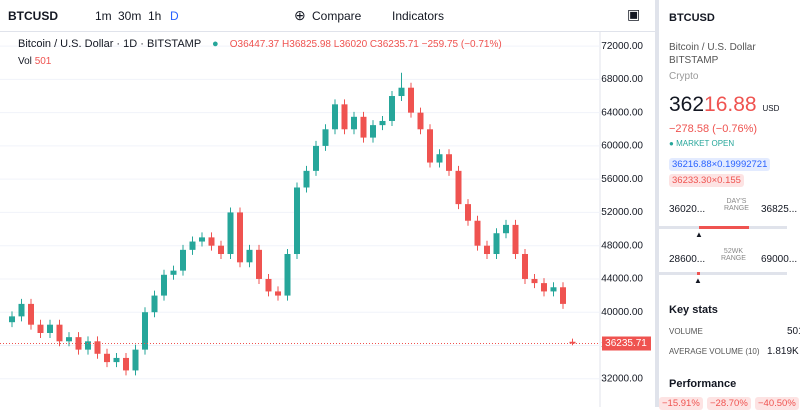 This screenshot has height=410, width=800. I want to click on y-tick-label: 56000.00, so click(622, 179).